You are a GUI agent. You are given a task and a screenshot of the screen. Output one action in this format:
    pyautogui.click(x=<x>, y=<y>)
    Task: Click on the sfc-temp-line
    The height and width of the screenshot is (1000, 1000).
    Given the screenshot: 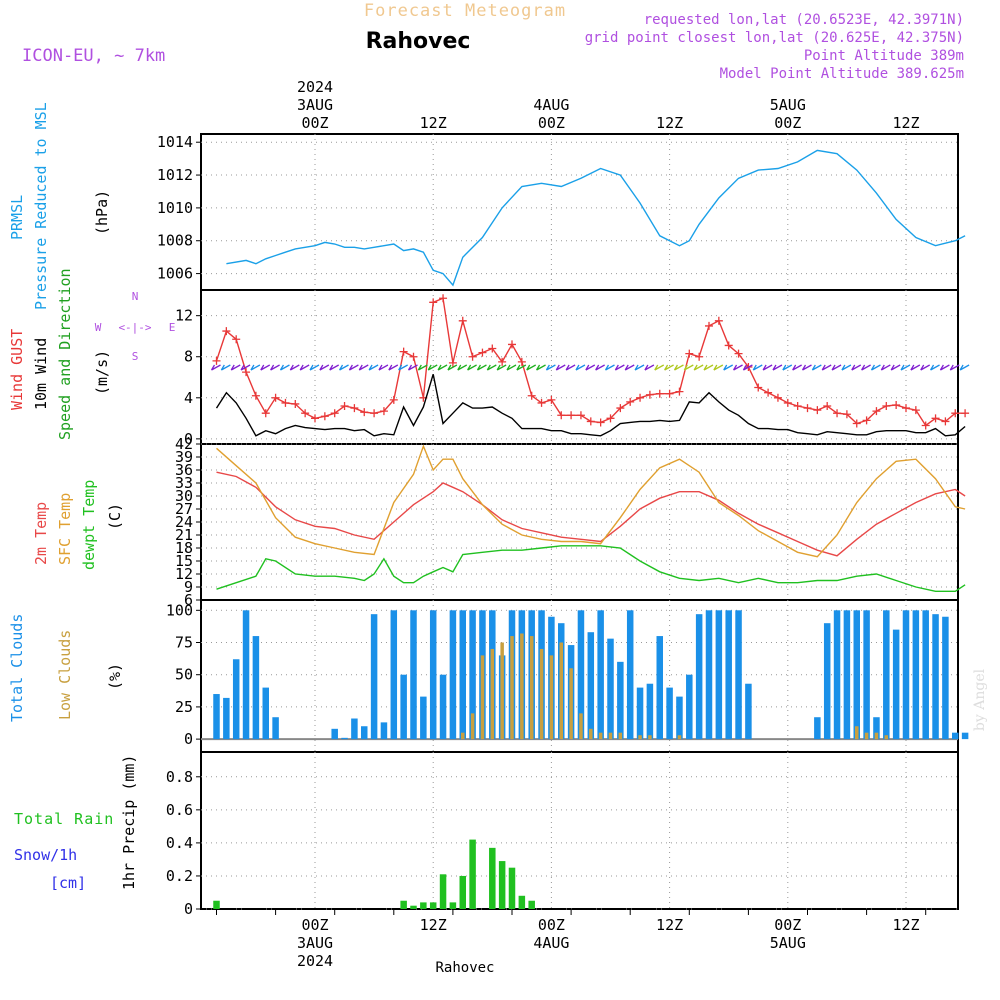 What is the action you would take?
    pyautogui.click(x=591, y=501)
    